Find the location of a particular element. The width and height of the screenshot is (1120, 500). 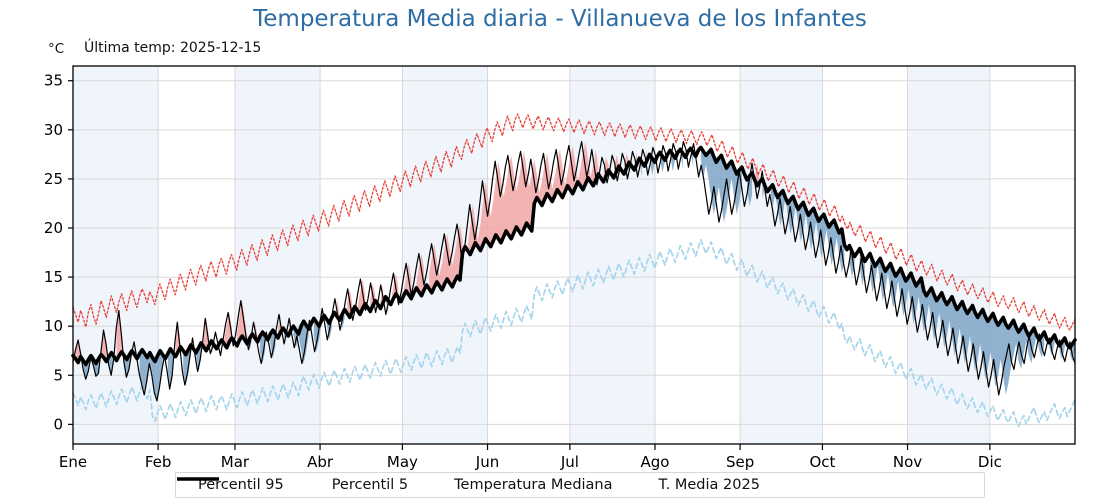

svg-text: Jun is located at coordinates (487, 462).